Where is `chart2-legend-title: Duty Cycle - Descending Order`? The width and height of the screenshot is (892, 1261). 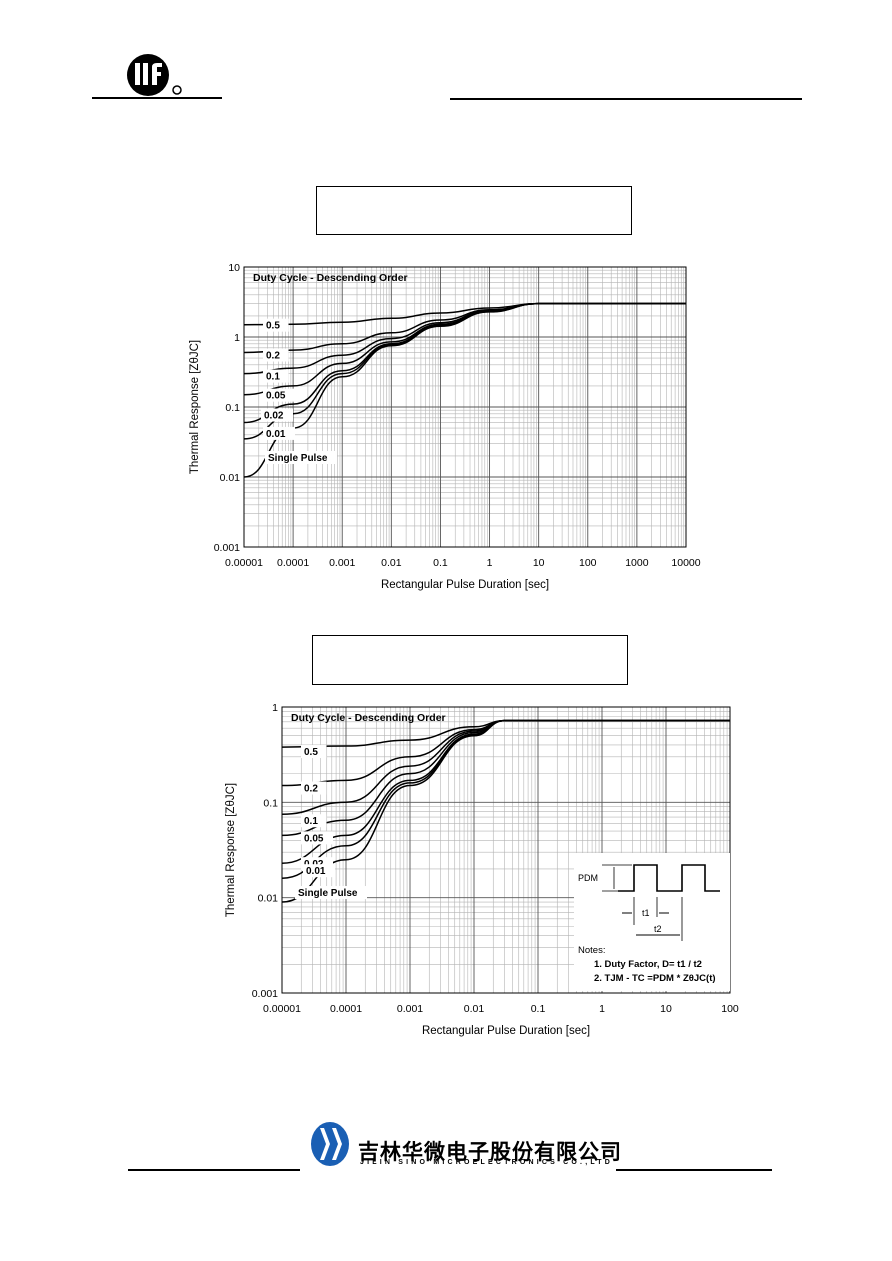 chart2-legend-title: Duty Cycle - Descending Order is located at coordinates (368, 718).